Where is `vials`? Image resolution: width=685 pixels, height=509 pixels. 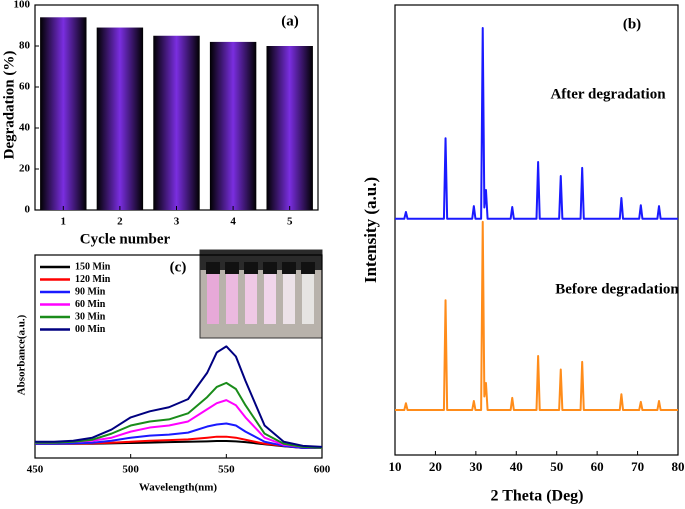
vials is located at coordinates (260, 293).